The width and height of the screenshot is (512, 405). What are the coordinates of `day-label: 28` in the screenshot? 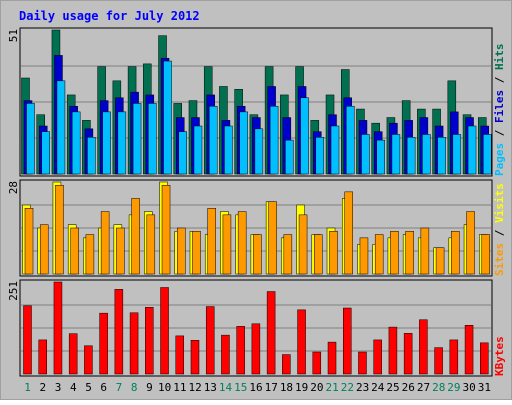 It's located at (438, 387).